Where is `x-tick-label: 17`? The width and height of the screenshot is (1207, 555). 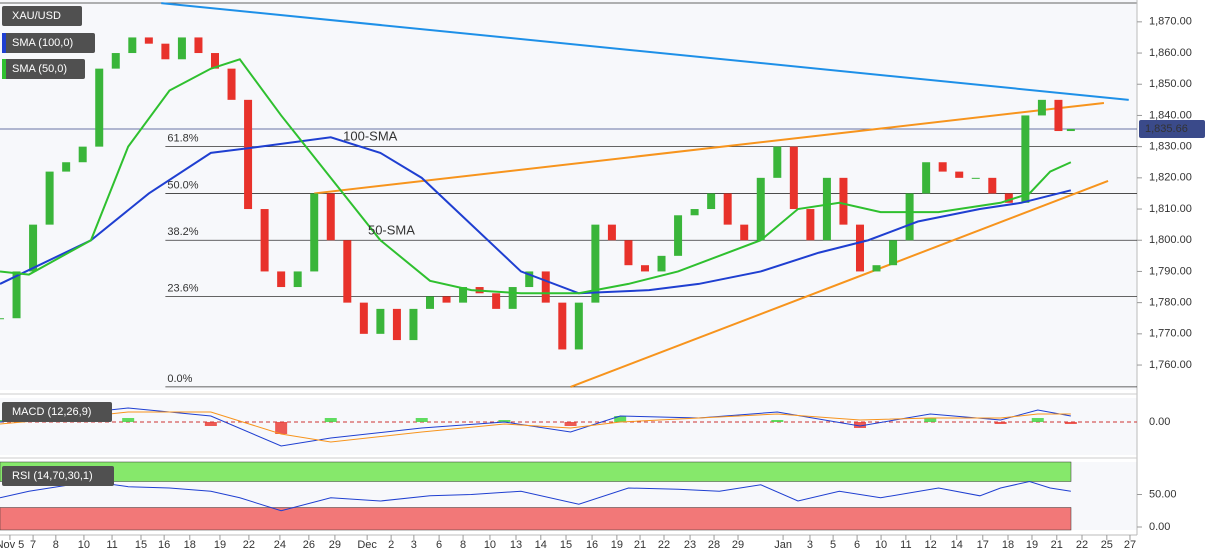
x-tick-label: 17 is located at coordinates (983, 545).